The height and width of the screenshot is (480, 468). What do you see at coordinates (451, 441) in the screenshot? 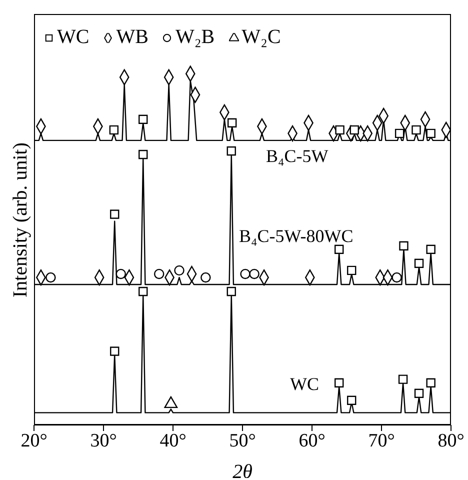
I see `x-tick-label: 80°` at bounding box center [451, 441].